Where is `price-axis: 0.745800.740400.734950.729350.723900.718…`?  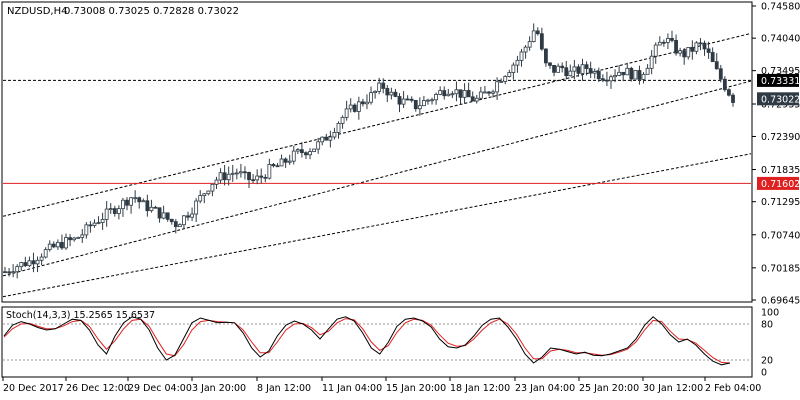
price-axis: 0.745800.740400.734950.729350.723900.718… is located at coordinates (776, 154).